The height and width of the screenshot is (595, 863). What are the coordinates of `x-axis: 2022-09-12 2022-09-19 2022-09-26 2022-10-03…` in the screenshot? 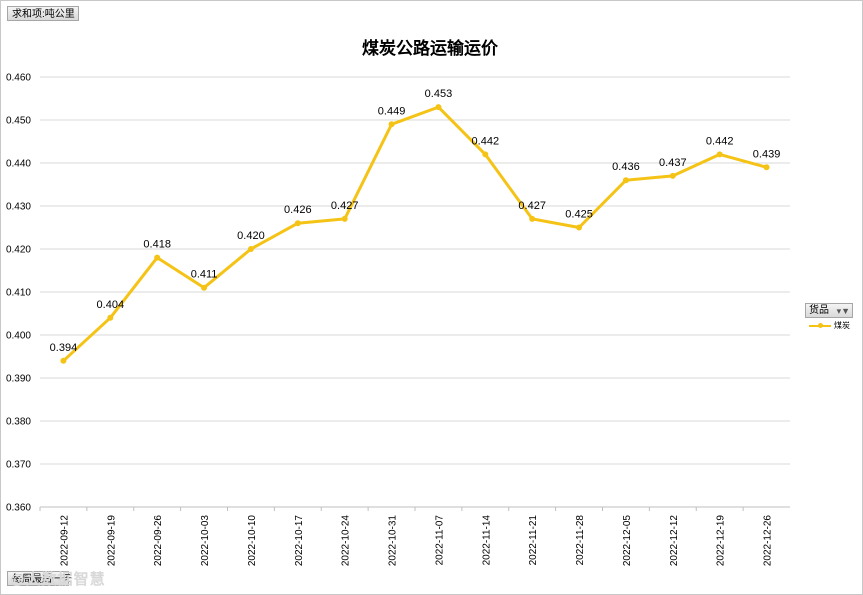 It's located at (406, 537).